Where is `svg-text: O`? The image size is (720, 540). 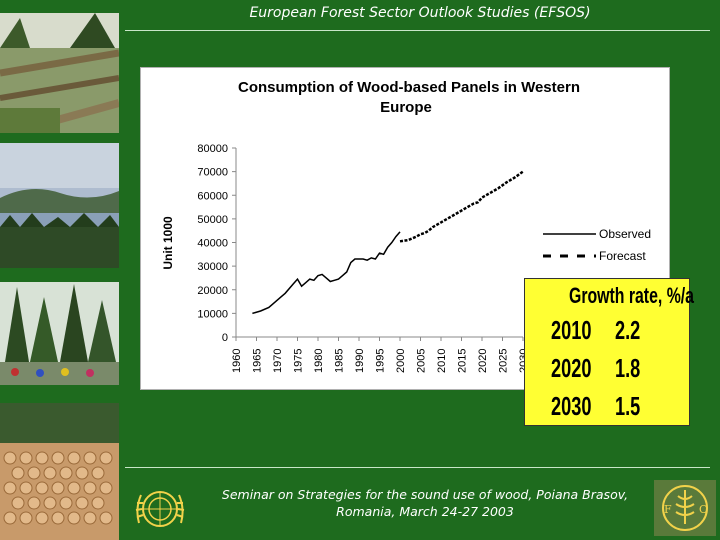 svg-text: O is located at coordinates (703, 509).